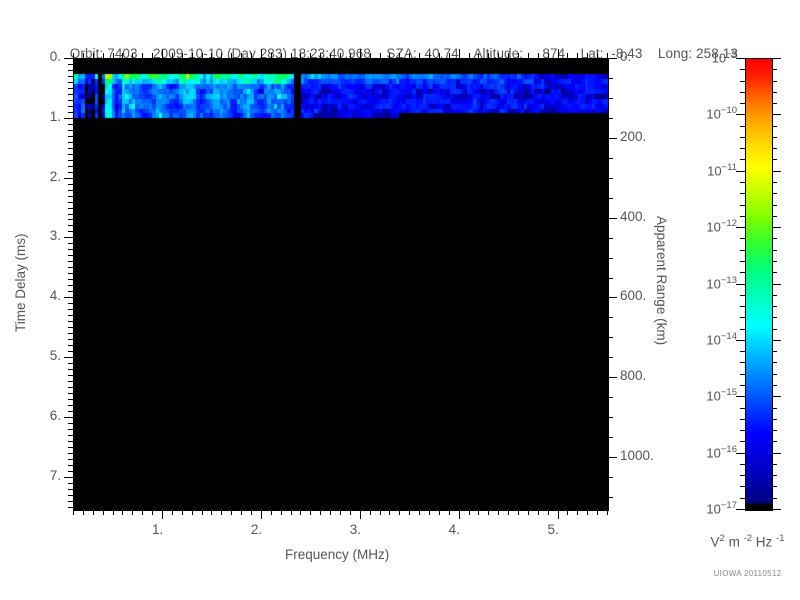 This screenshot has height=600, width=800. Describe the element at coordinates (633, 136) in the screenshot. I see `y-axis-right-ticklabel: 200.` at that location.